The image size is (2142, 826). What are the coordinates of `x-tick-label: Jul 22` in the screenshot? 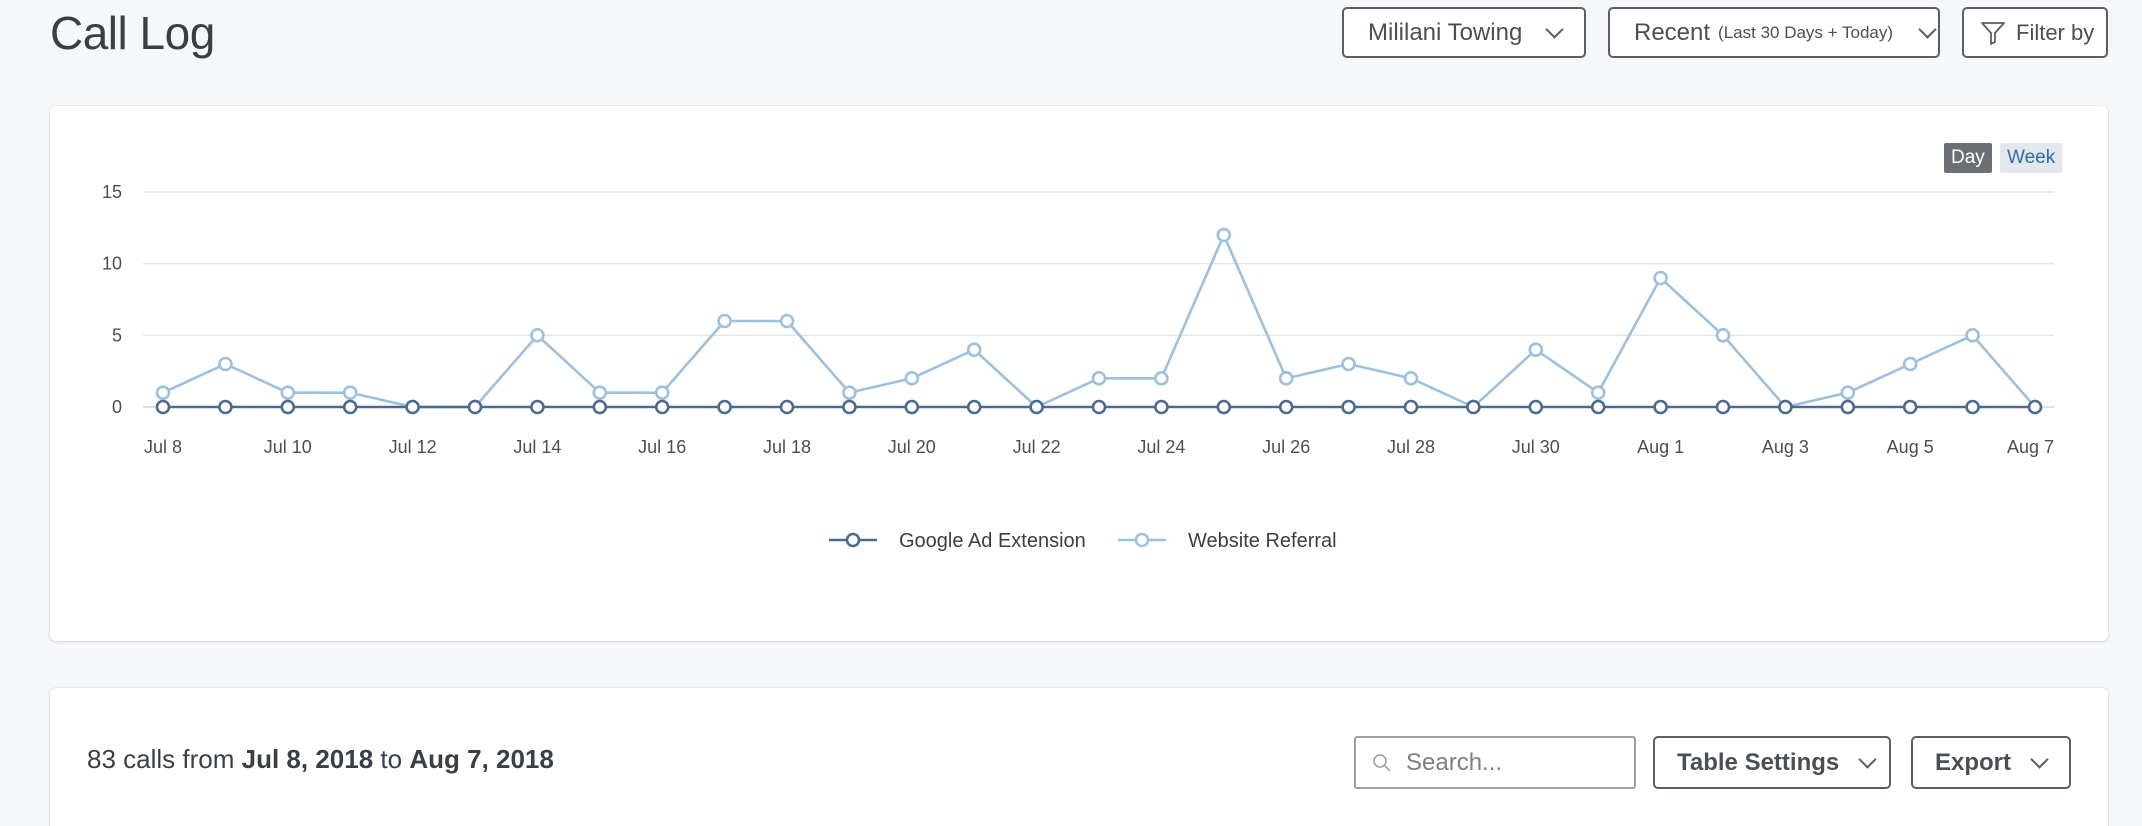 It's located at (1037, 447).